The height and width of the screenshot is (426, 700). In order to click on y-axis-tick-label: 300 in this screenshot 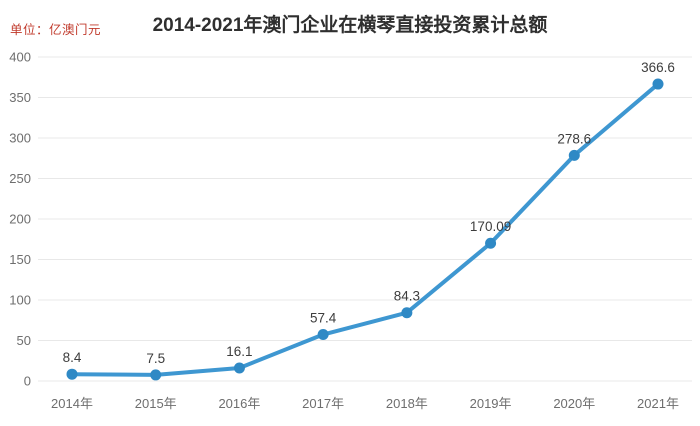, I will do `click(20, 138)`.